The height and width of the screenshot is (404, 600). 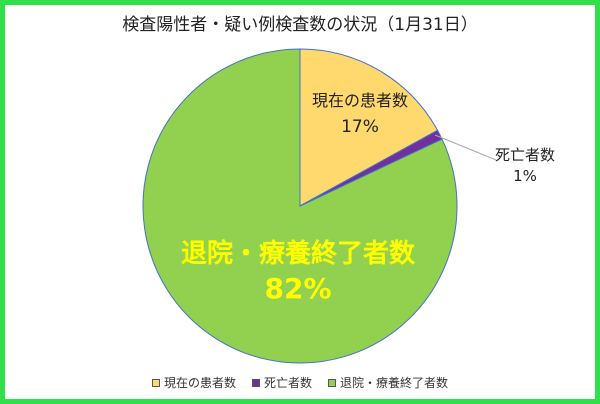 What do you see at coordinates (394, 383) in the screenshot?
I see `legend-label-recovered: 退院・療養終了者数` at bounding box center [394, 383].